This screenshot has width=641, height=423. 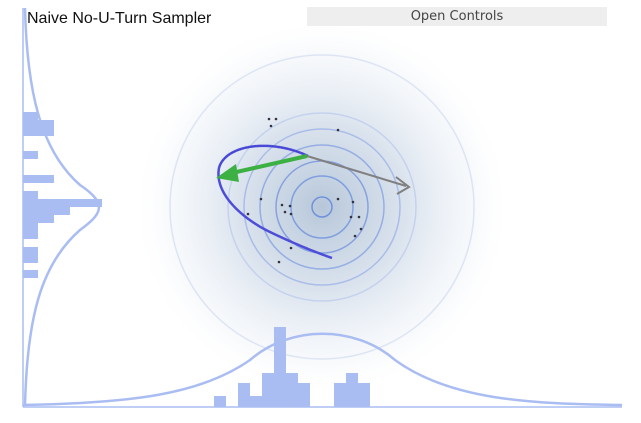 I want to click on gray-arrow-icon, so click(x=358, y=175).